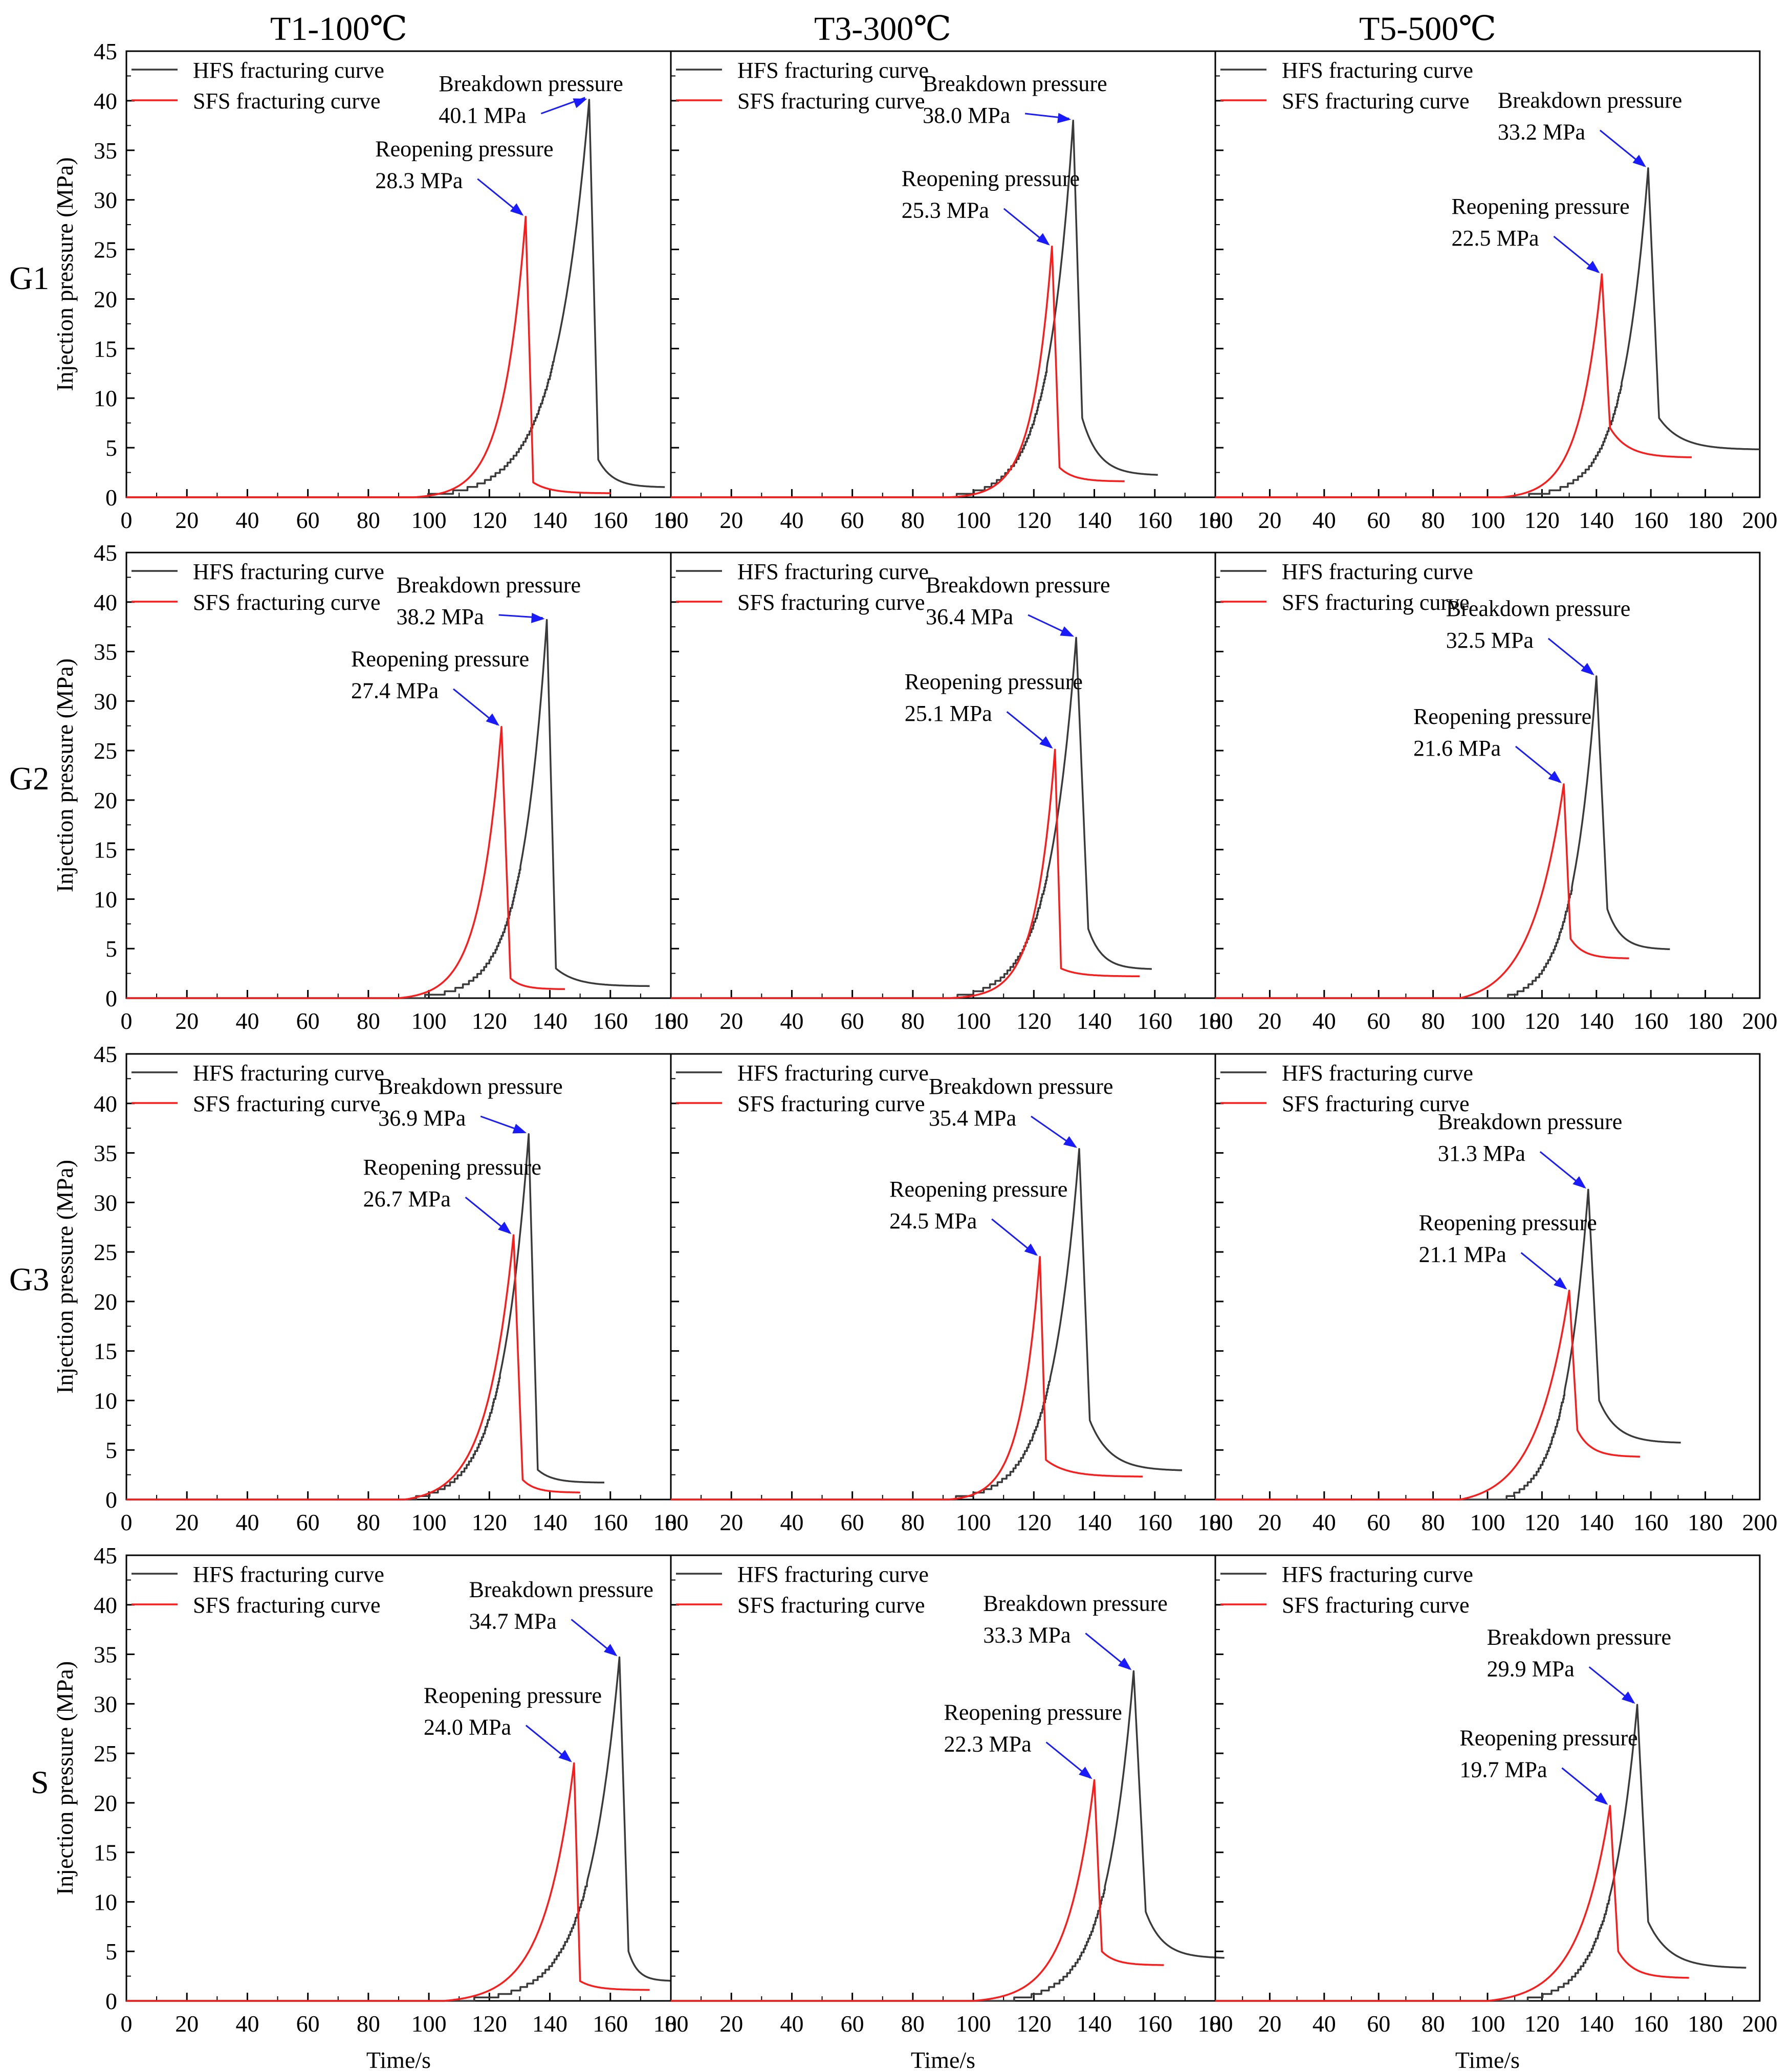  I want to click on breakdown-value: 35.4 MPa, so click(973, 1118).